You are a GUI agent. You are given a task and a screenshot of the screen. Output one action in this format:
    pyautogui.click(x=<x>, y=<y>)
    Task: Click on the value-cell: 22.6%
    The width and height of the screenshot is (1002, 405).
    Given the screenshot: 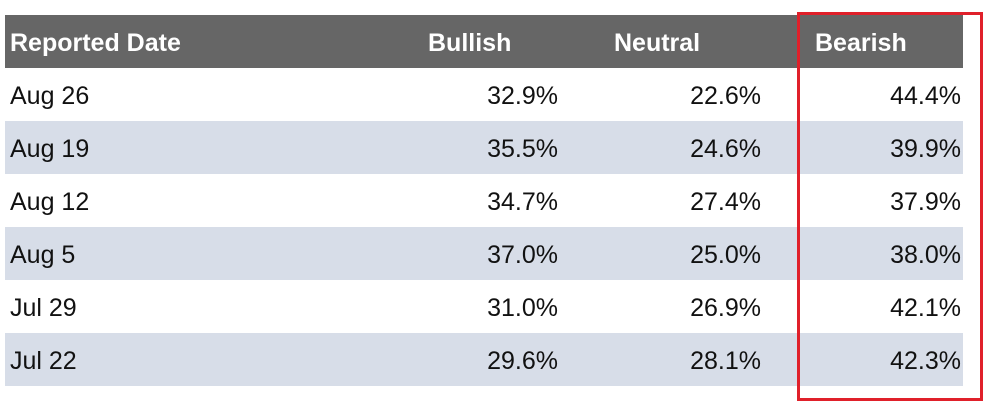 What is the action you would take?
    pyautogui.click(x=725, y=96)
    